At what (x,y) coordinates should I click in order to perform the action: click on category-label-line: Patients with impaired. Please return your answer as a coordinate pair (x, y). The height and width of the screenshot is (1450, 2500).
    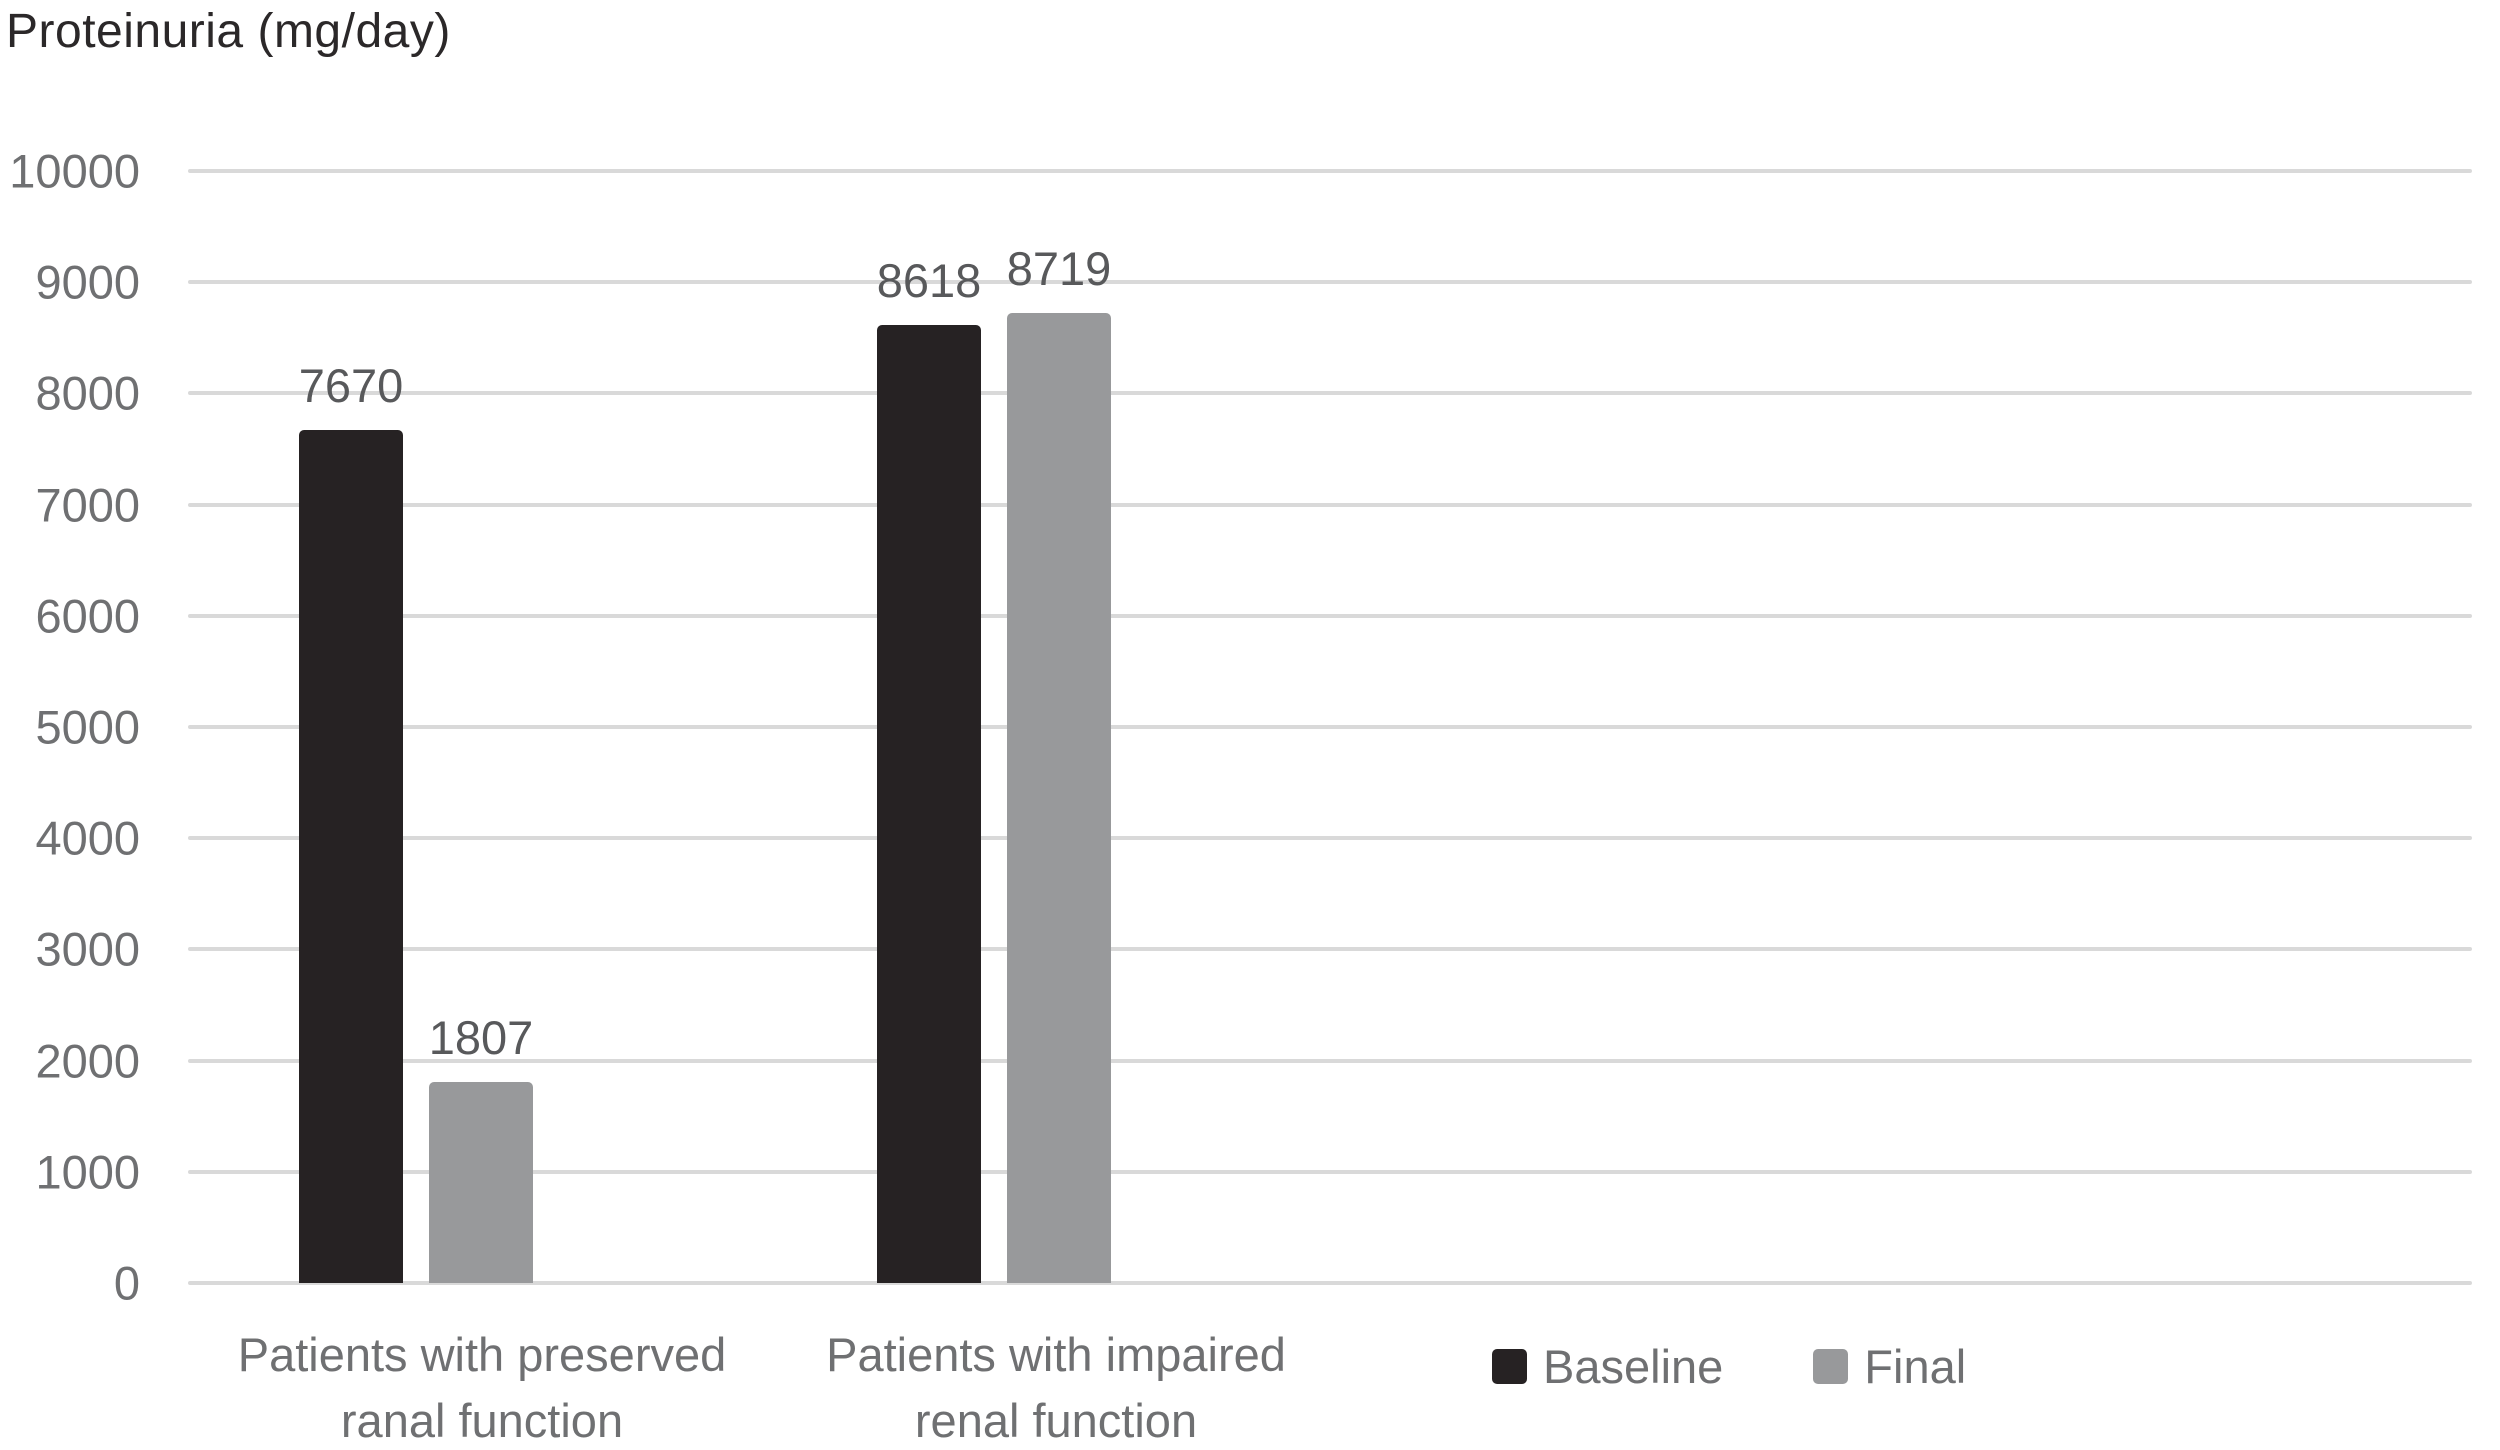
    Looking at the image, I should click on (1056, 1354).